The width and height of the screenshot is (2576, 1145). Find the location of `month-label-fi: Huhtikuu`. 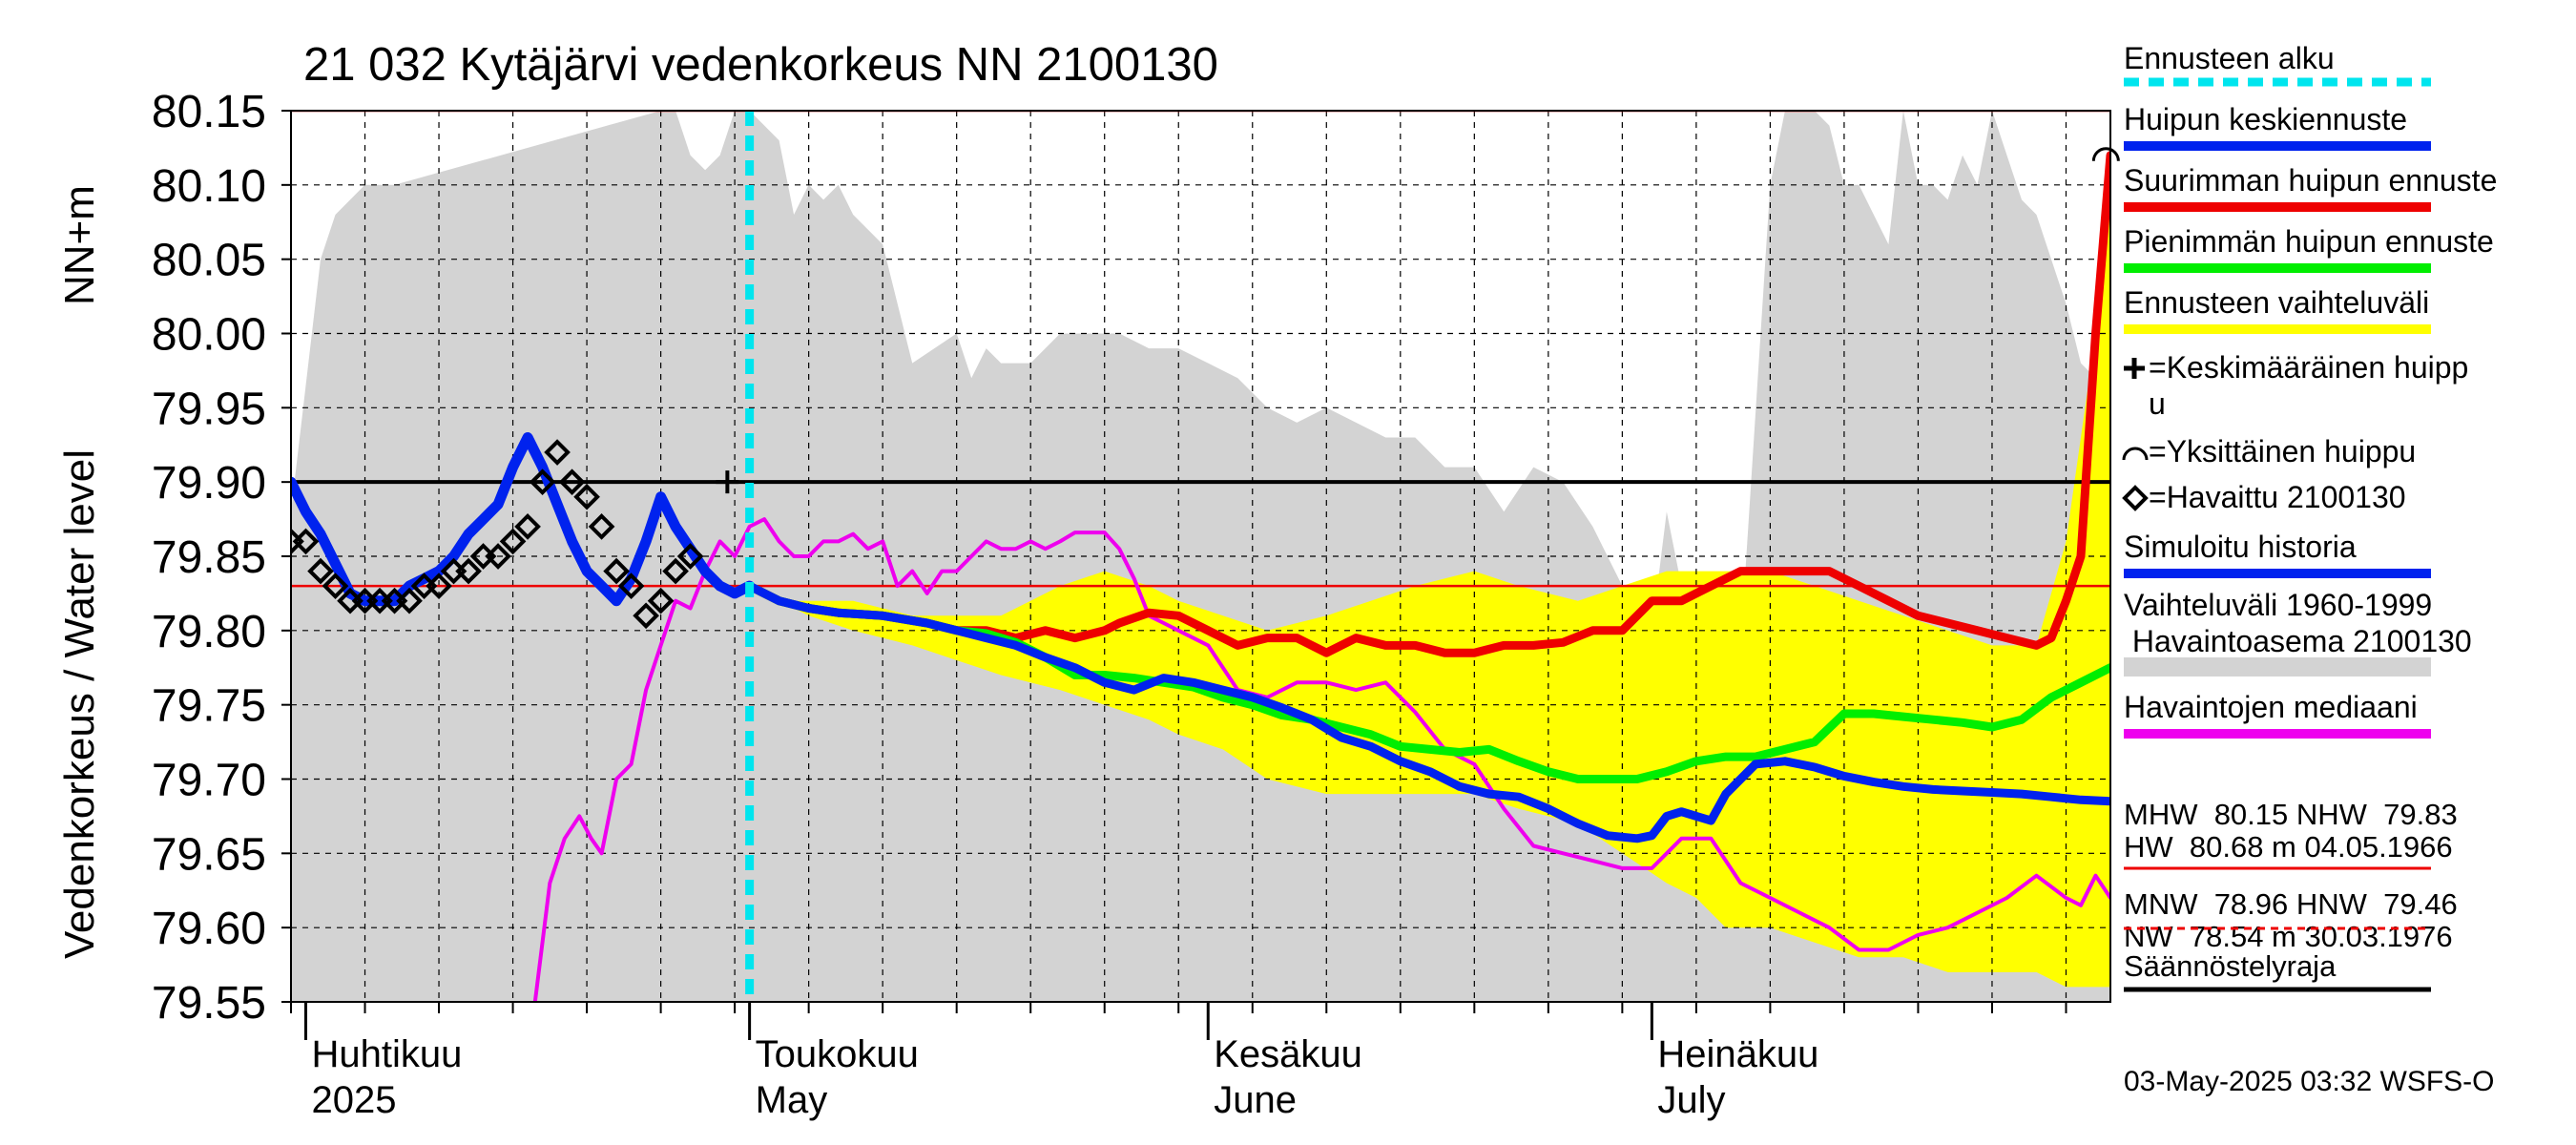

month-label-fi: Huhtikuu is located at coordinates (387, 1054).